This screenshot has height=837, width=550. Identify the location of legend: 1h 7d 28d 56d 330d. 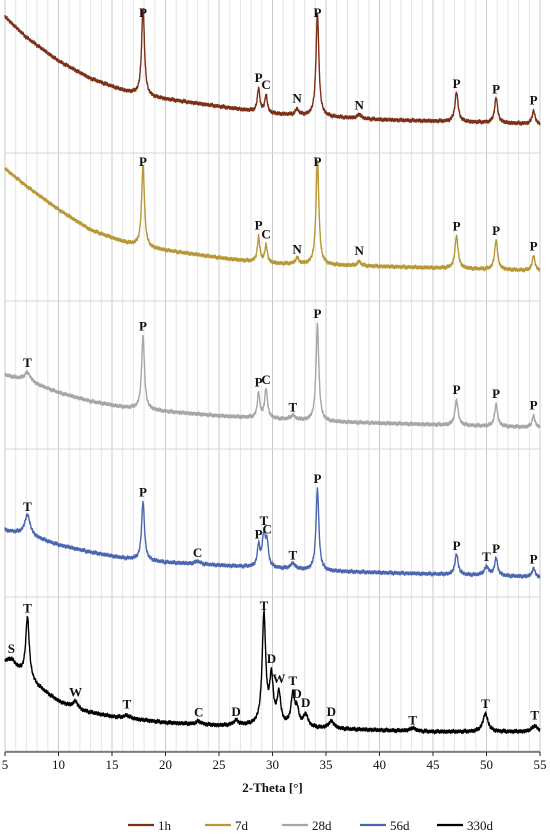
(311, 825).